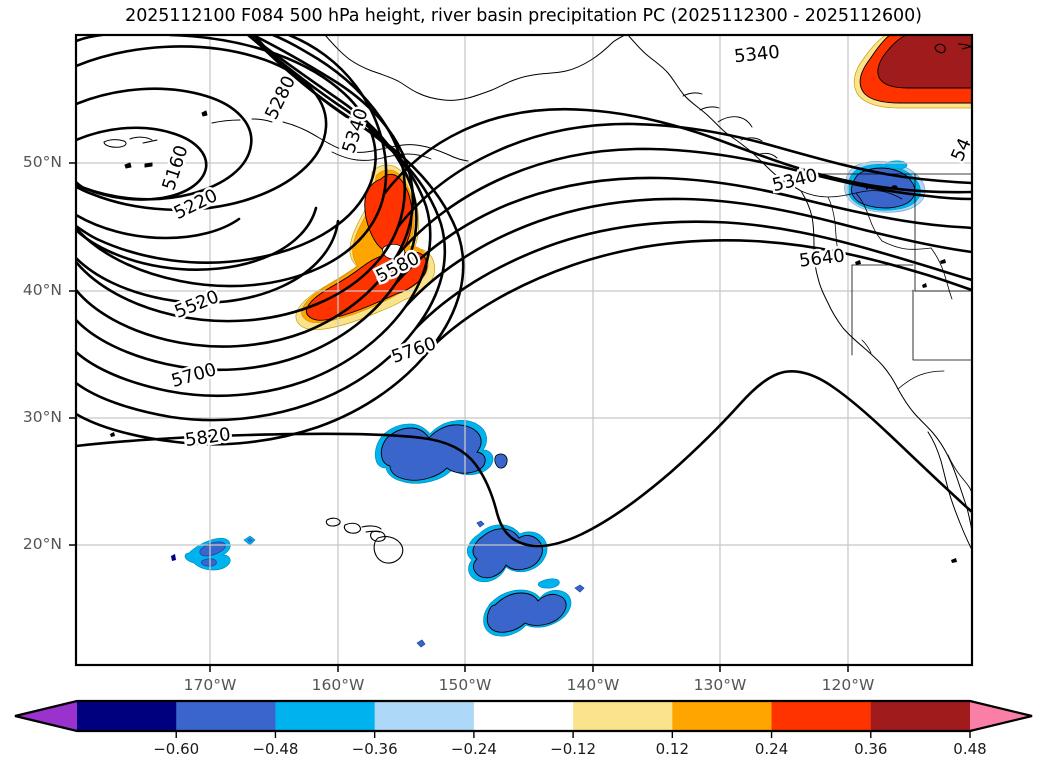 The width and height of the screenshot is (1047, 765). What do you see at coordinates (340, 140) in the screenshot?
I see `coastline-aleutians` at bounding box center [340, 140].